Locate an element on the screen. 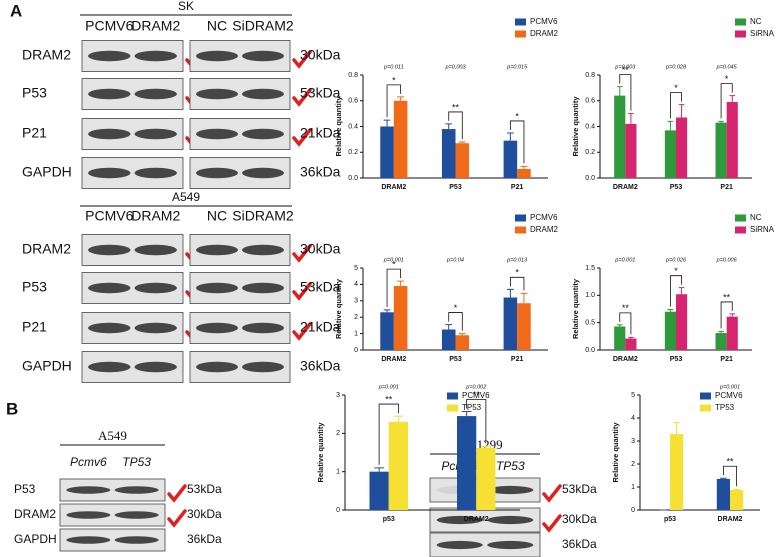 This screenshot has height=557, width=778. legend-label: TP53 is located at coordinates (472, 407).